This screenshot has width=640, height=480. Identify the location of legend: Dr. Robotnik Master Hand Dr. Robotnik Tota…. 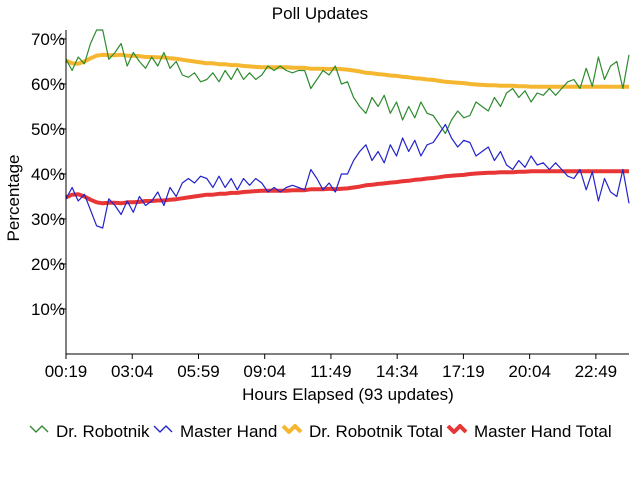
(320, 431).